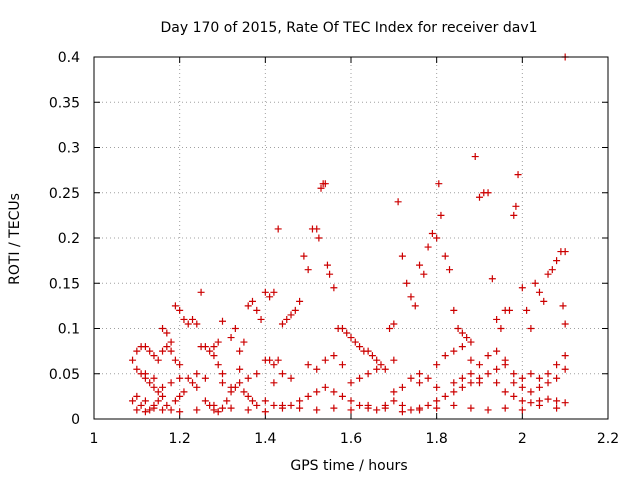 The width and height of the screenshot is (640, 480). I want to click on x-tick-label: 1.6, so click(351, 439).